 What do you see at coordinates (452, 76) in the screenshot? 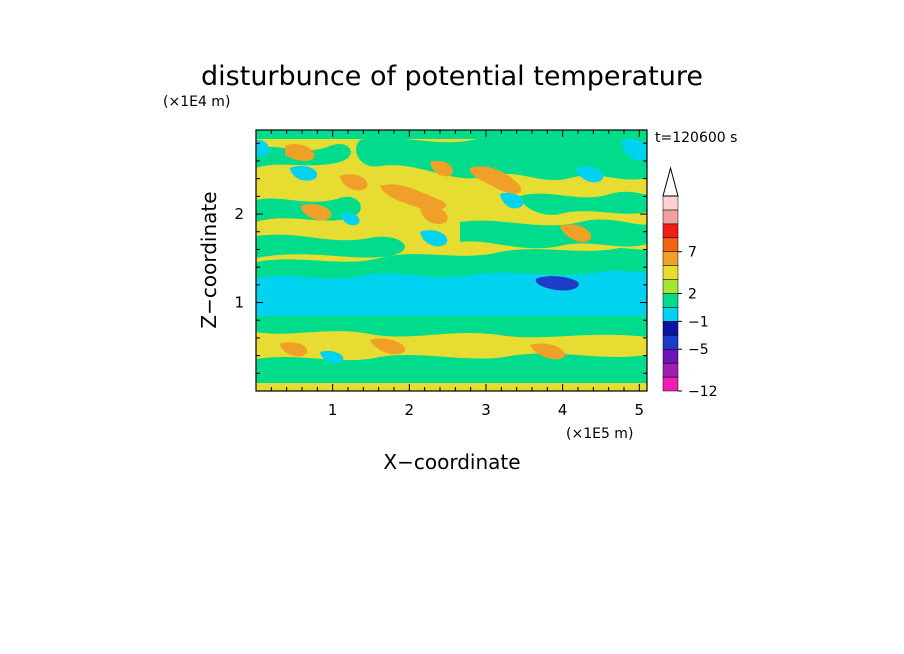
I see `chart-title: disturbunce of potential temperature` at bounding box center [452, 76].